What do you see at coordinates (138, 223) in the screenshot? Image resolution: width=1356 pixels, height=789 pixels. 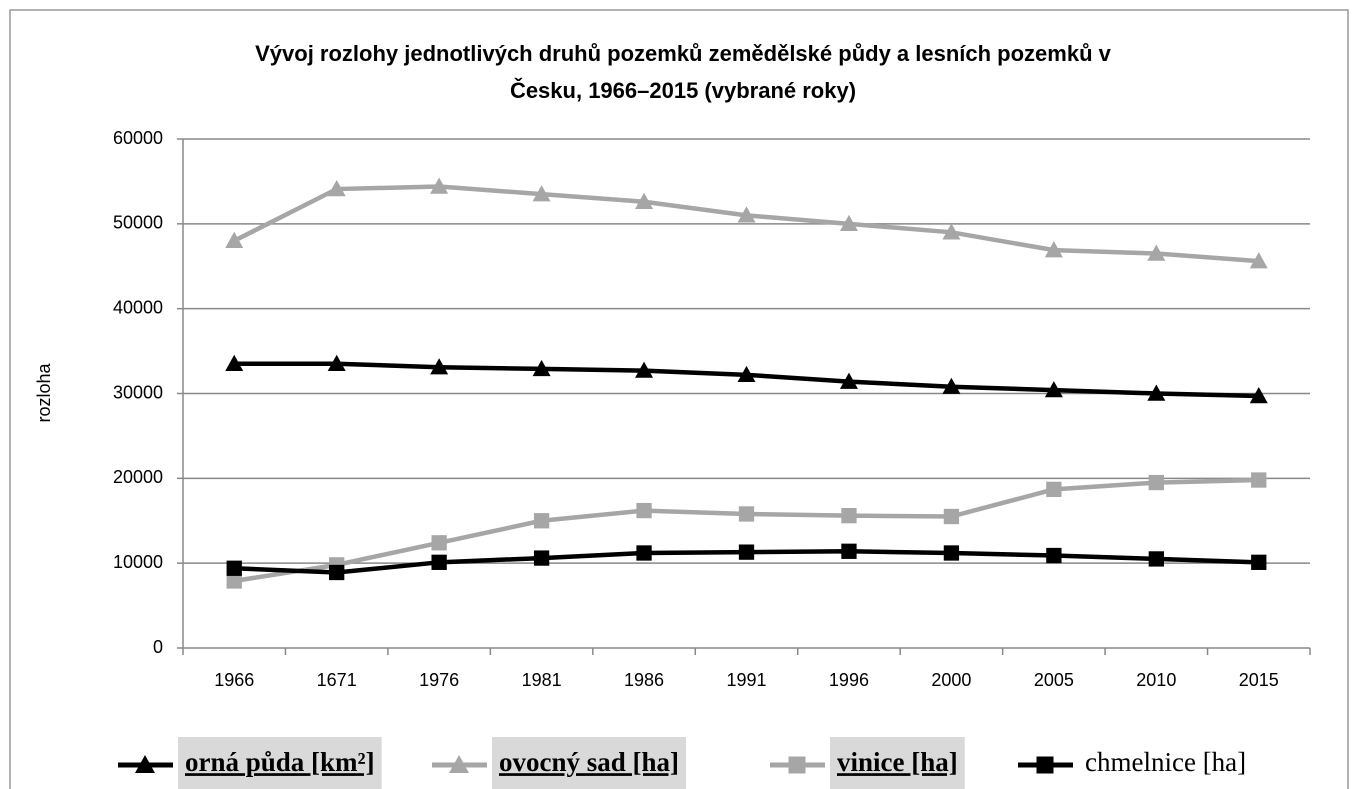 I see `y-tick-label: 50000` at bounding box center [138, 223].